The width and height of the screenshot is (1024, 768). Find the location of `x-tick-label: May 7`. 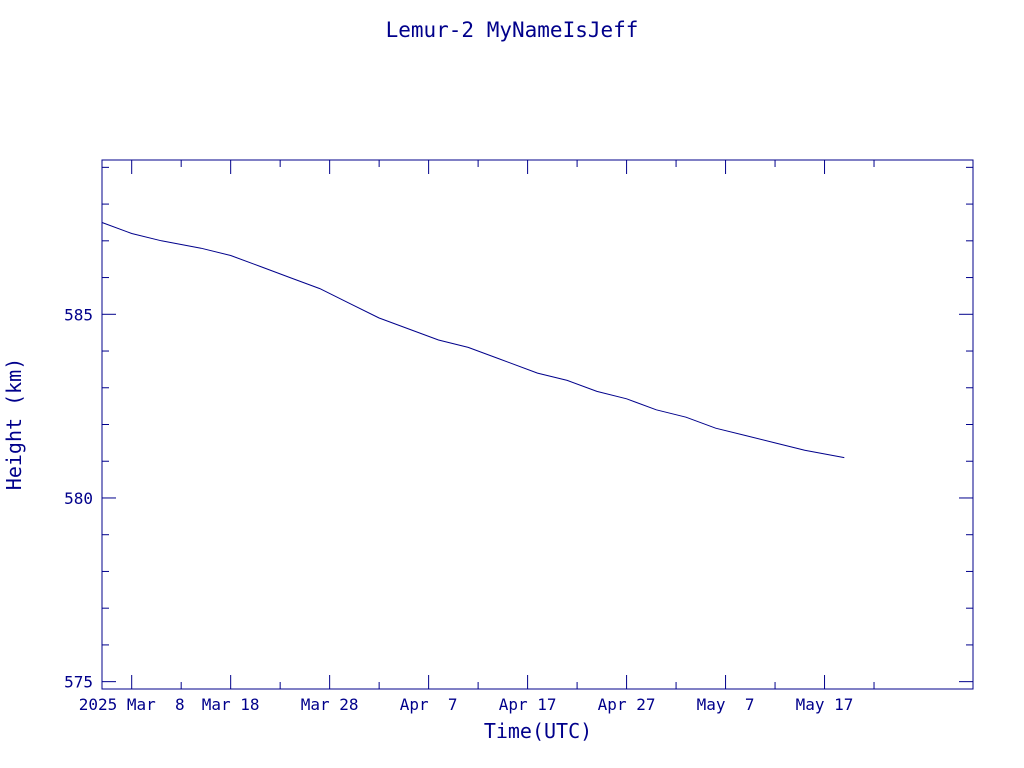

x-tick-label: May 7 is located at coordinates (726, 704).